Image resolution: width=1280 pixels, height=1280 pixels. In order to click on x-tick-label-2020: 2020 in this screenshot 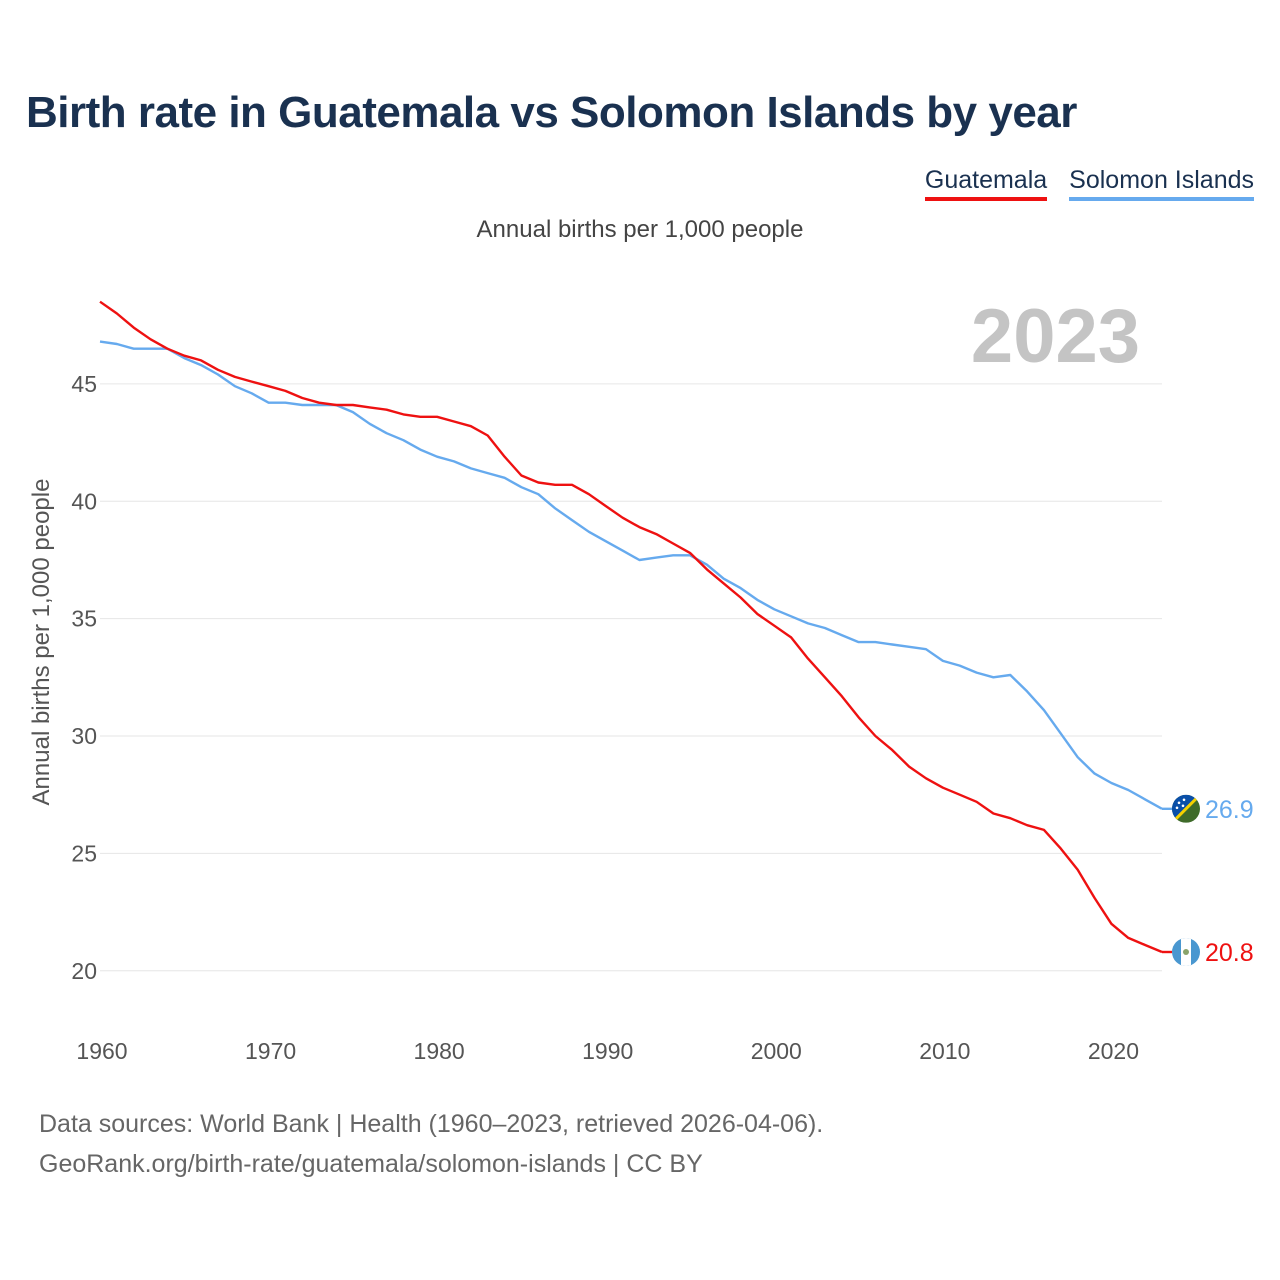, I will do `click(1113, 1051)`.